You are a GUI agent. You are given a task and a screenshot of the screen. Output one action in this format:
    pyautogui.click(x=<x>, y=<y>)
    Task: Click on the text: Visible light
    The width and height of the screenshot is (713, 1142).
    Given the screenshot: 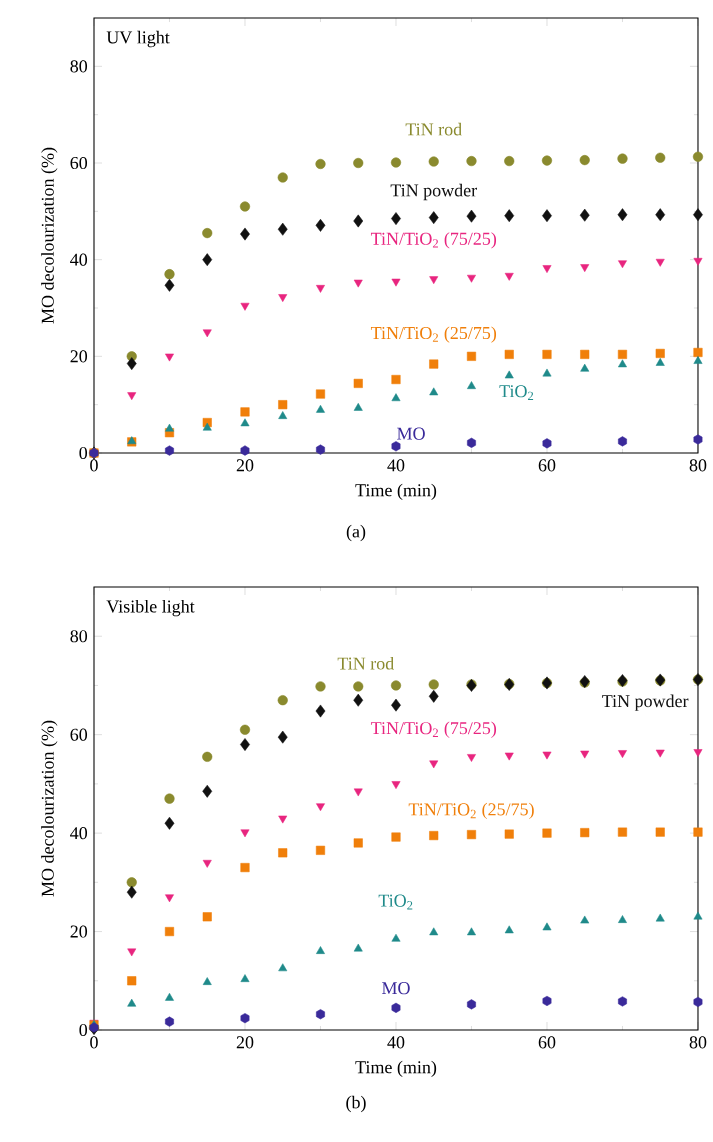 What is the action you would take?
    pyautogui.click(x=150, y=608)
    